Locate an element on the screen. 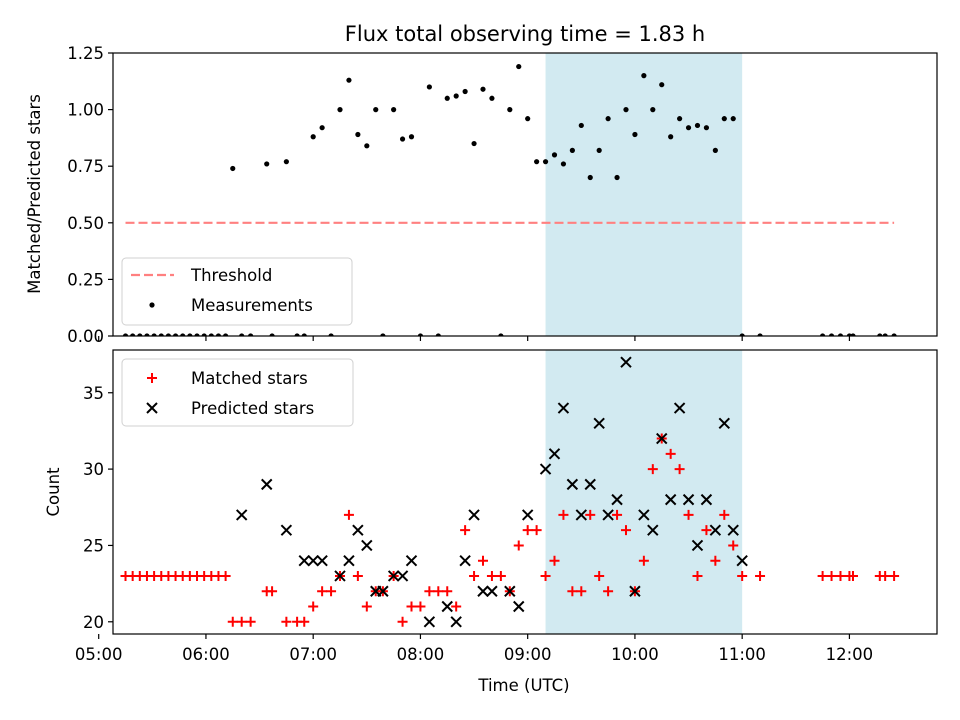  x-axis-label: Time (UTC) is located at coordinates (523, 685).